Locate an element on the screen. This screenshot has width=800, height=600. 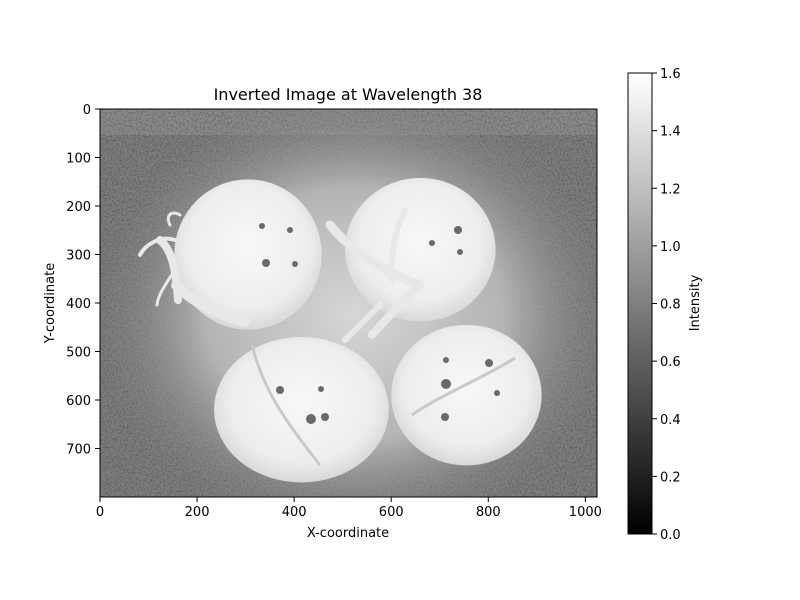
x-axis-label: X-coordinate is located at coordinates (348, 533).